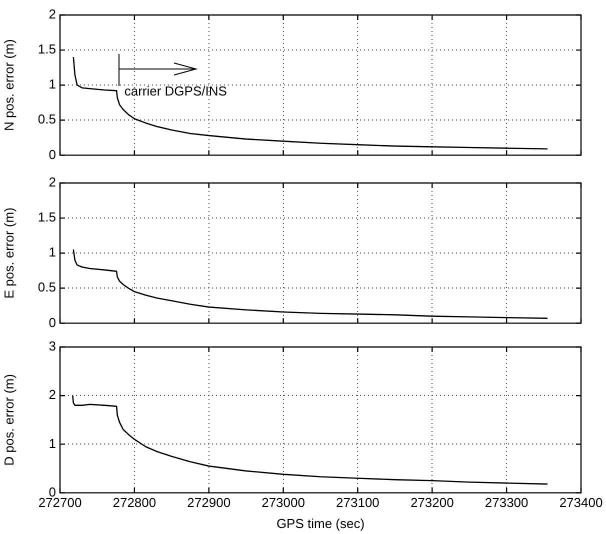  I want to click on x-tick-label: 273100, so click(358, 502).